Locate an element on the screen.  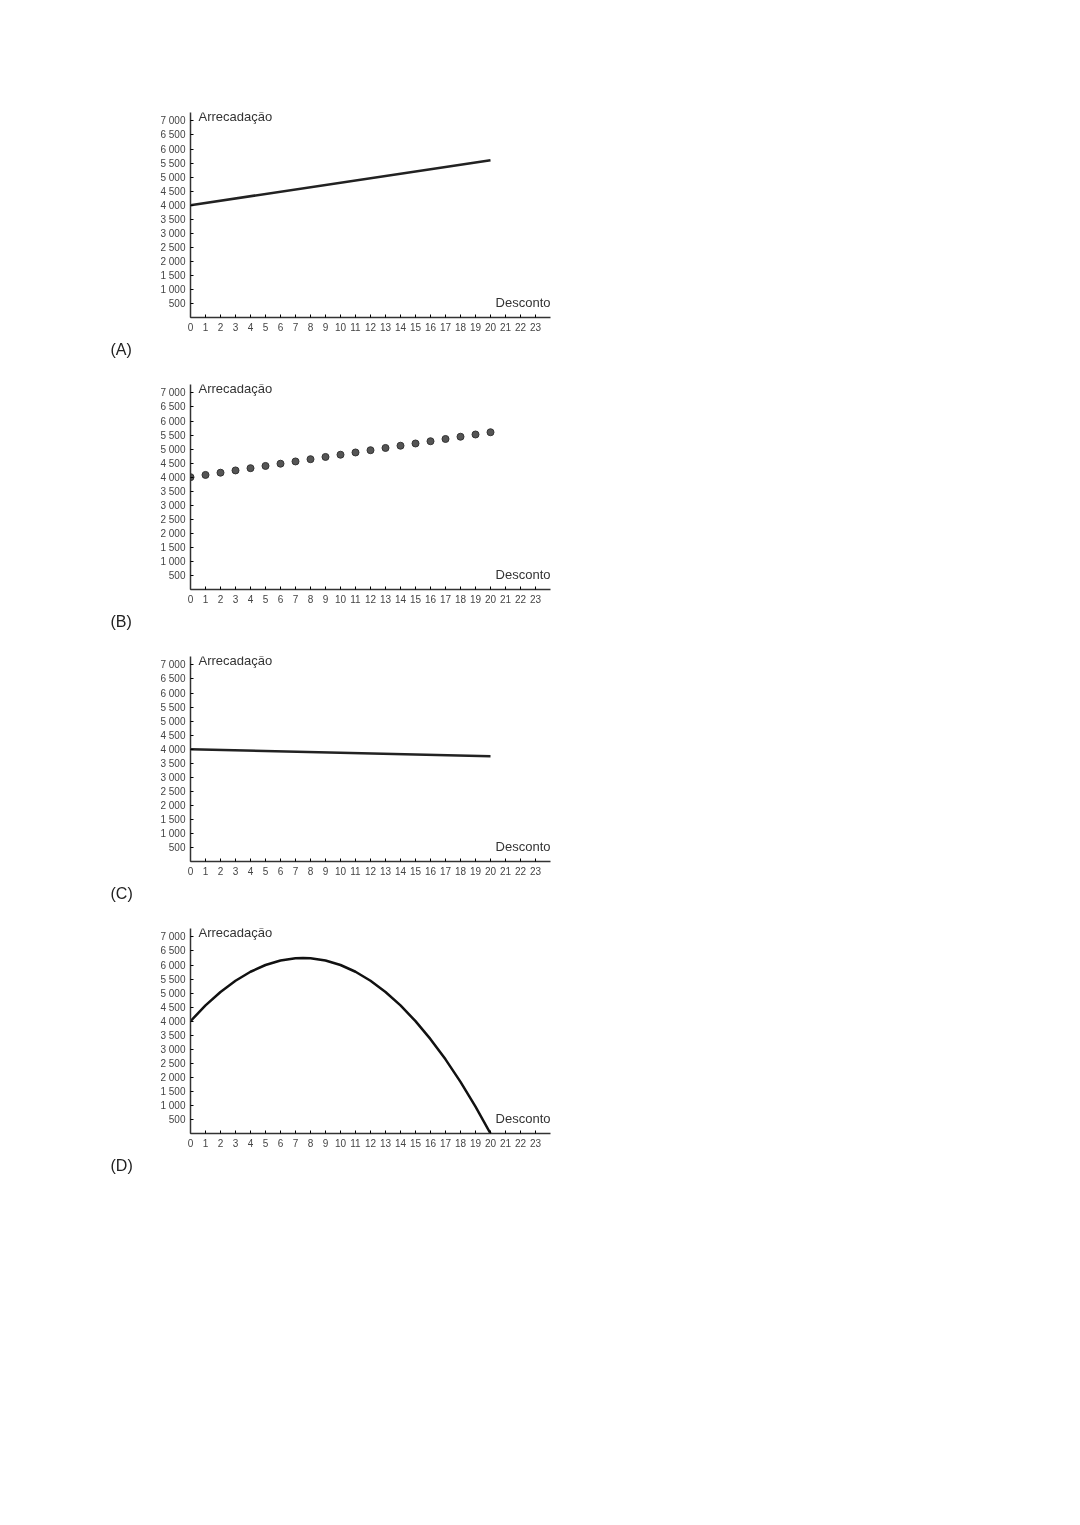
x-tick-label: 6 is located at coordinates (280, 1143).